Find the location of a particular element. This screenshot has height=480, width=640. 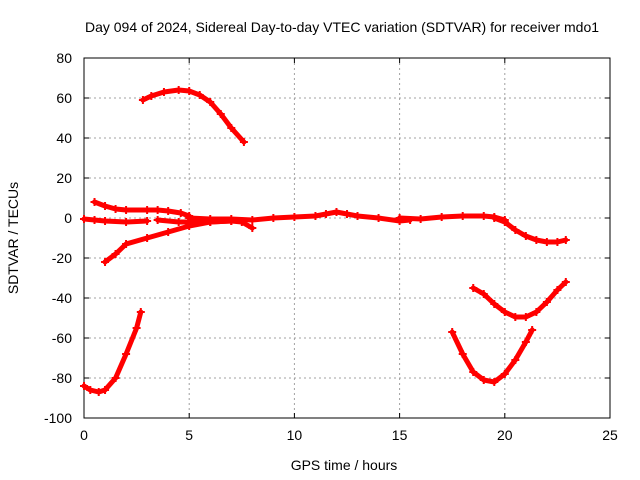

x-tick-label: 0 is located at coordinates (84, 435).